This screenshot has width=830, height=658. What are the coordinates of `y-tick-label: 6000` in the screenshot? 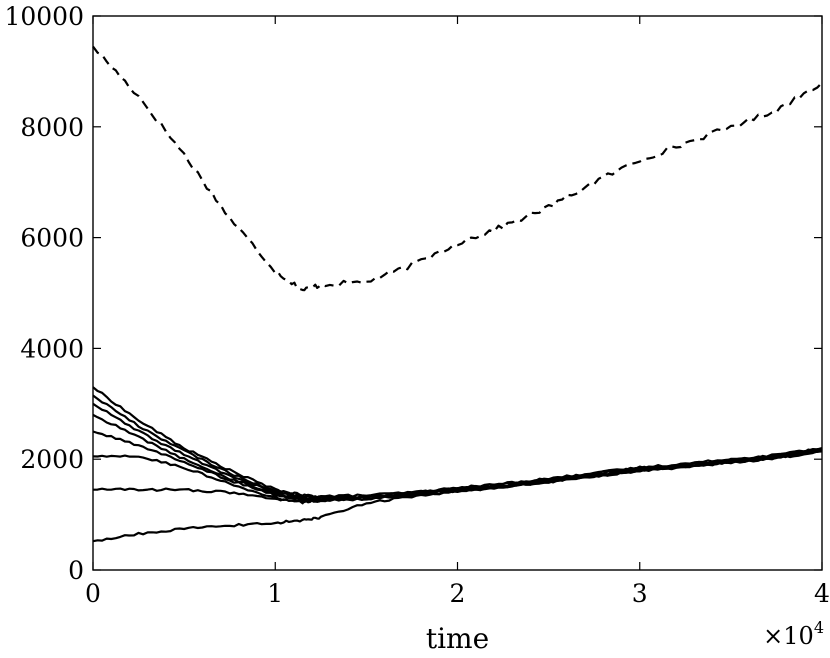 It's located at (52, 238).